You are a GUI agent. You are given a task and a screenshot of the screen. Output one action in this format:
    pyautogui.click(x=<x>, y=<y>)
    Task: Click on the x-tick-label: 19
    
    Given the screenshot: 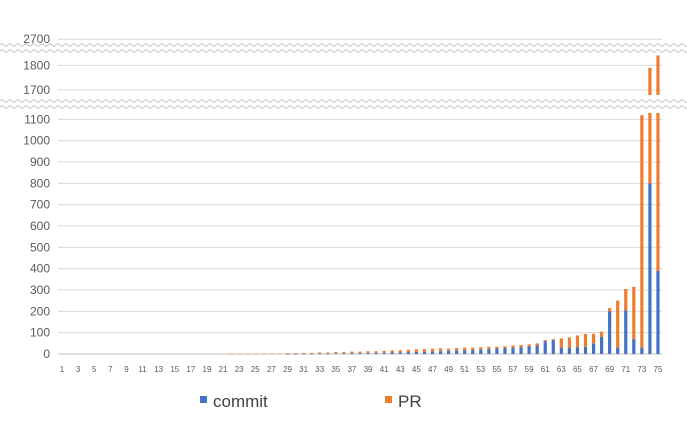 What is the action you would take?
    pyautogui.click(x=207, y=369)
    